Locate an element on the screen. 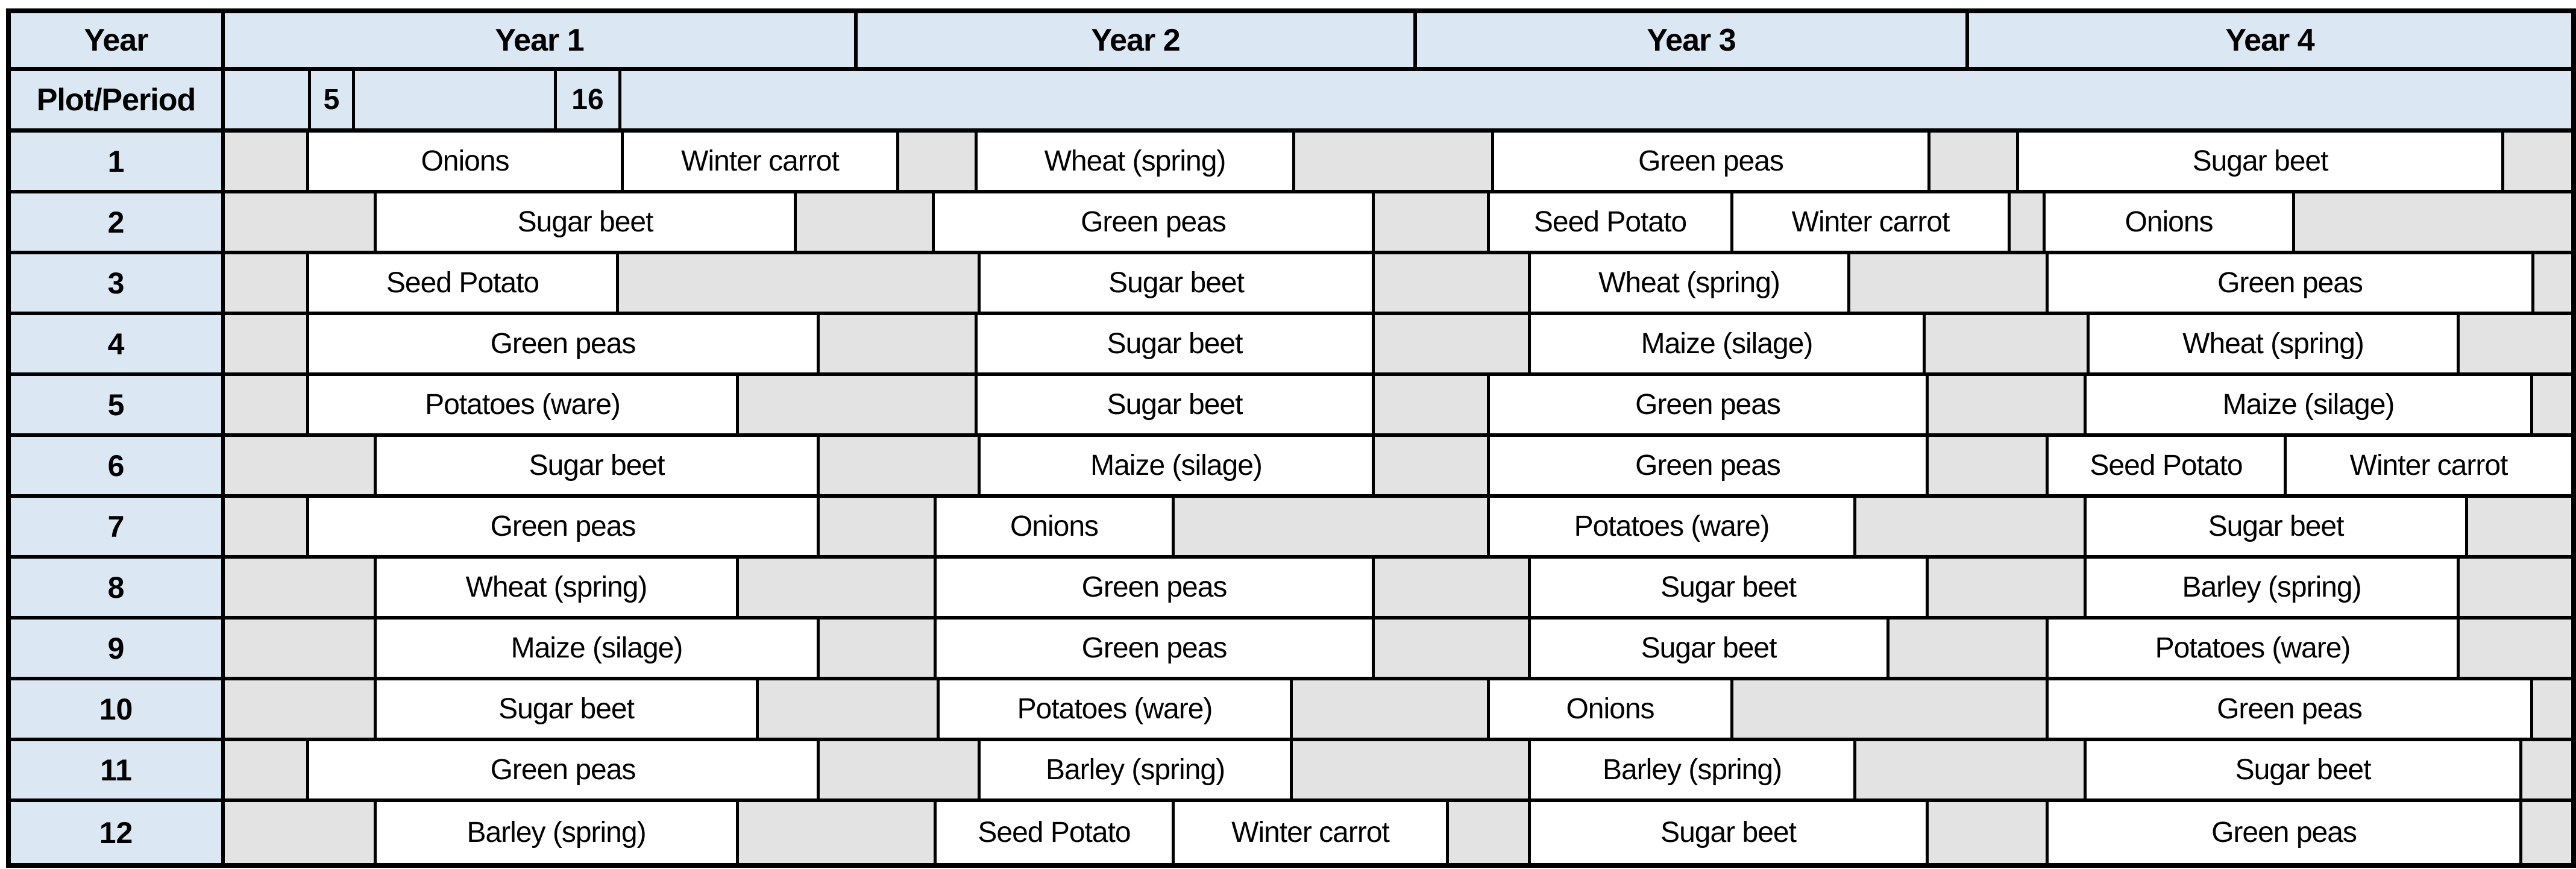 The image size is (2576, 869). year-cell: Year 3 is located at coordinates (1689, 40).